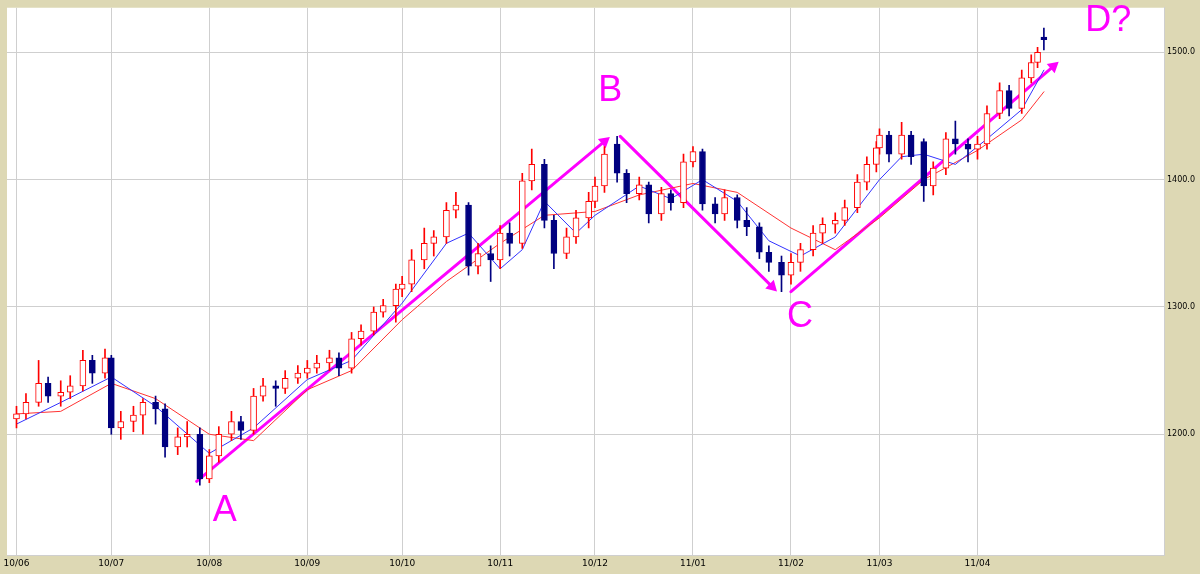 The height and width of the screenshot is (574, 1200). I want to click on x-tick-label: 10/09, so click(307, 562).